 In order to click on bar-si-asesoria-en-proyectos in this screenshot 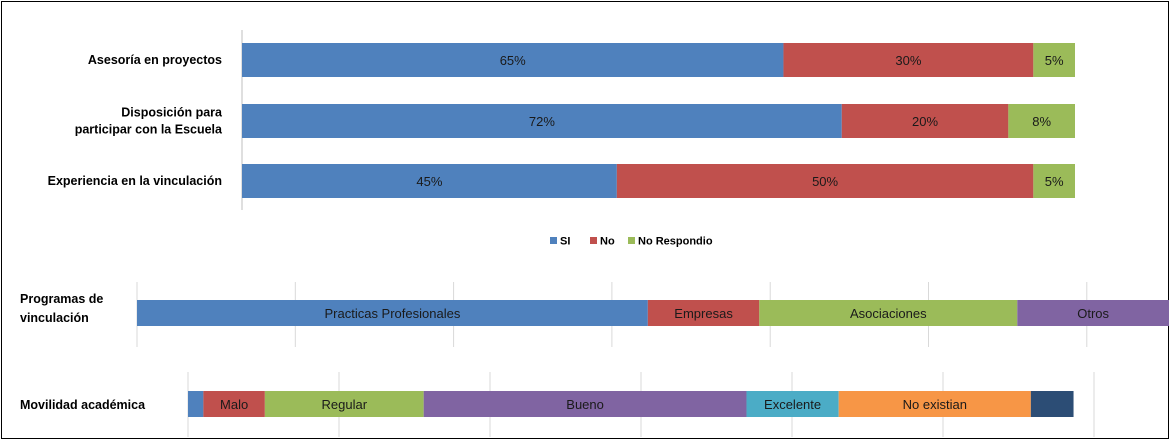, I will do `click(513, 60)`.